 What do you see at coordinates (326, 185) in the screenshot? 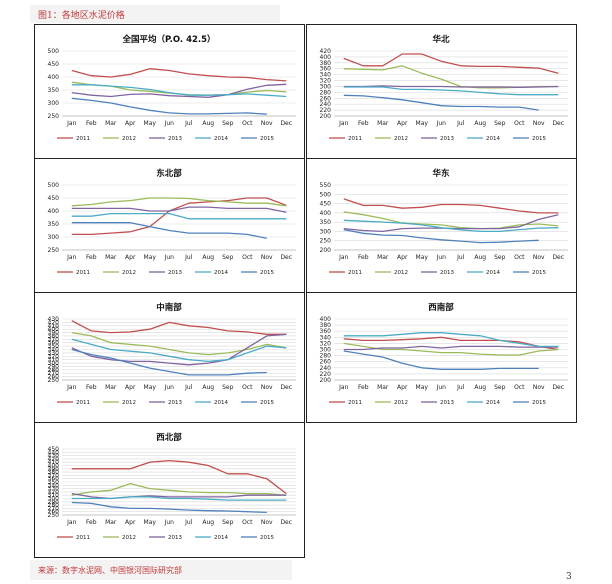
I see `y-tick-label: 550` at bounding box center [326, 185].